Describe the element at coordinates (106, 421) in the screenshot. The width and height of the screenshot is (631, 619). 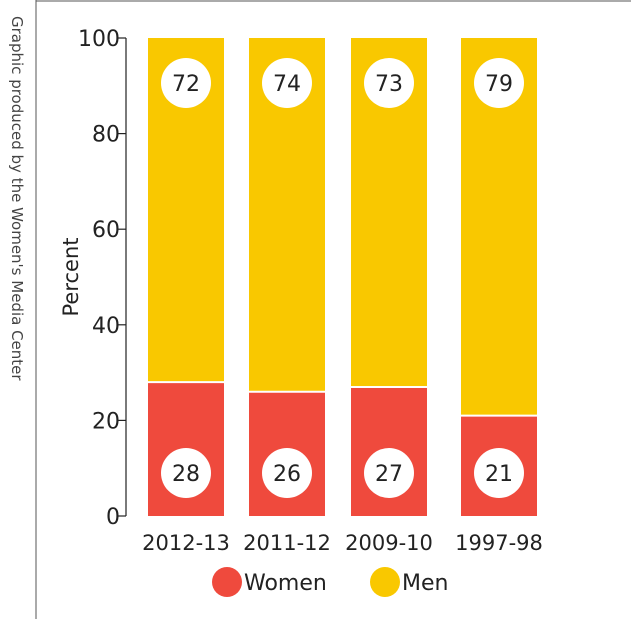
I see `y-tick-label-20: 20` at that location.